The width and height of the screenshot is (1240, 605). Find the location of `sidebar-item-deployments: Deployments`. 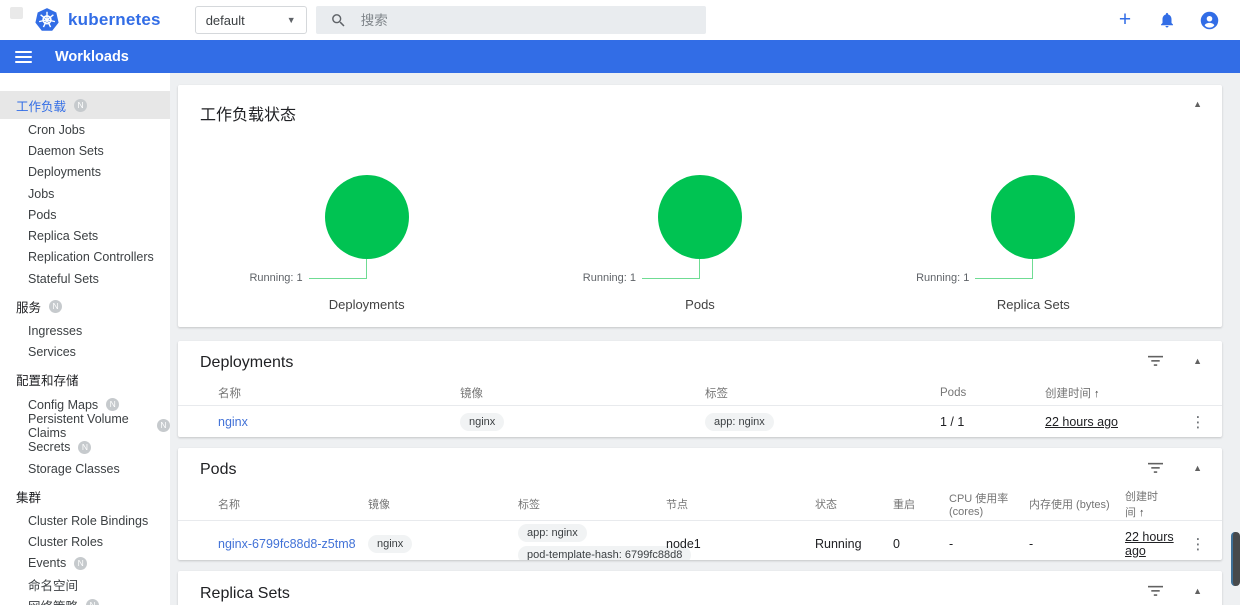

sidebar-item-deployments: Deployments is located at coordinates (85, 172).